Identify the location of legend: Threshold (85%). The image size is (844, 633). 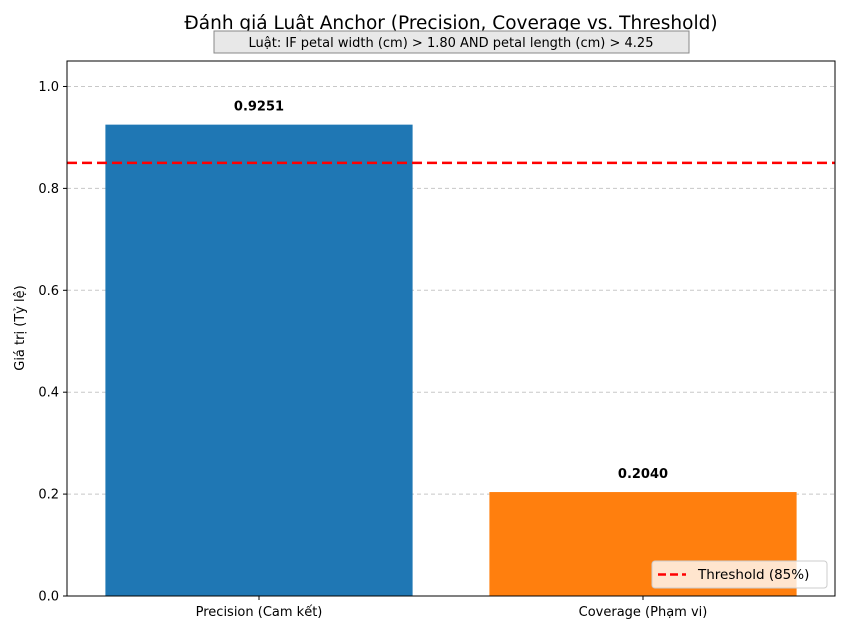
(739, 574).